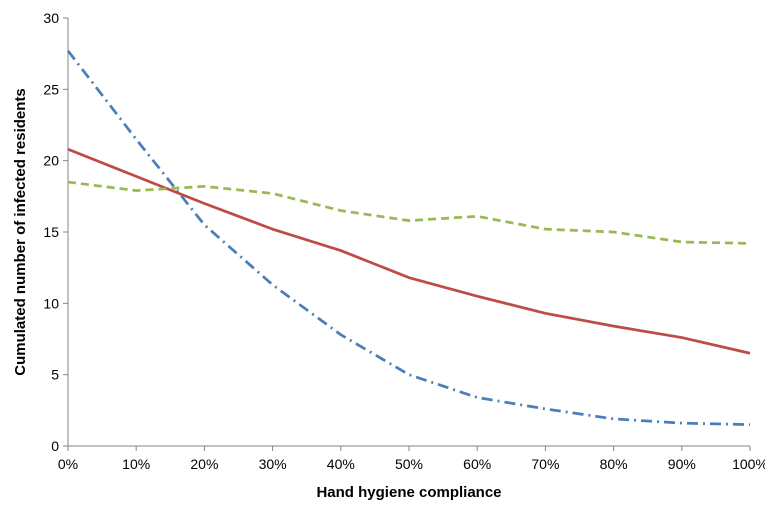 The height and width of the screenshot is (506, 765). What do you see at coordinates (341, 464) in the screenshot?
I see `x-tick-label: 40%` at bounding box center [341, 464].